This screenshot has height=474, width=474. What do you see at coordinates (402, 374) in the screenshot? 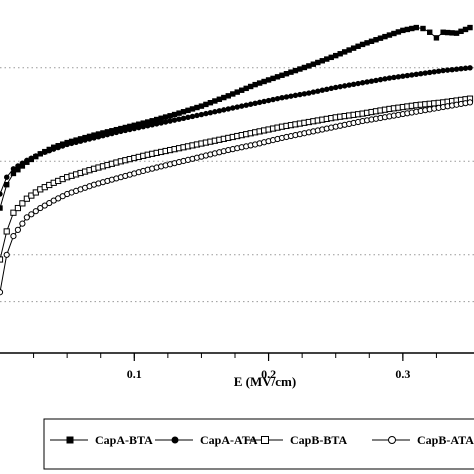
I see `x-tick-label: 0.3` at bounding box center [402, 374].